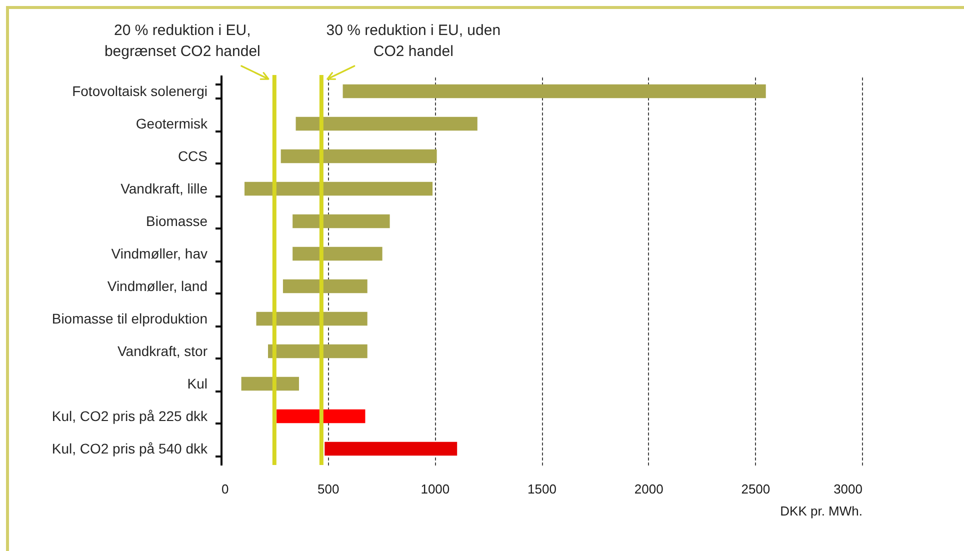  What do you see at coordinates (435, 489) in the screenshot?
I see `x-tick-label: 1000` at bounding box center [435, 489].